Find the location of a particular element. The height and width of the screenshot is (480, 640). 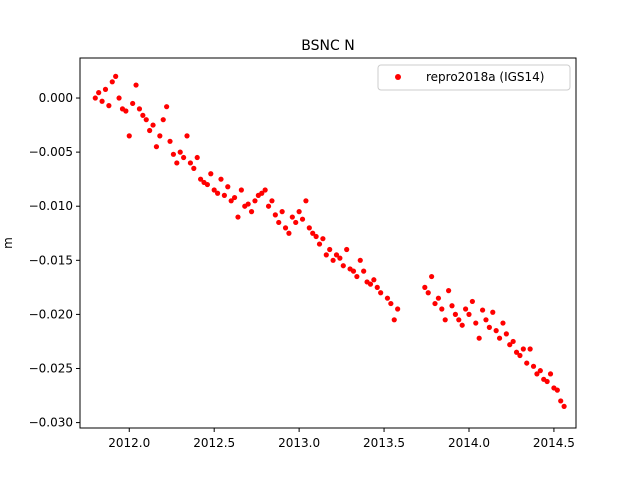

y-tick-label: −0.030 is located at coordinates (51, 423).